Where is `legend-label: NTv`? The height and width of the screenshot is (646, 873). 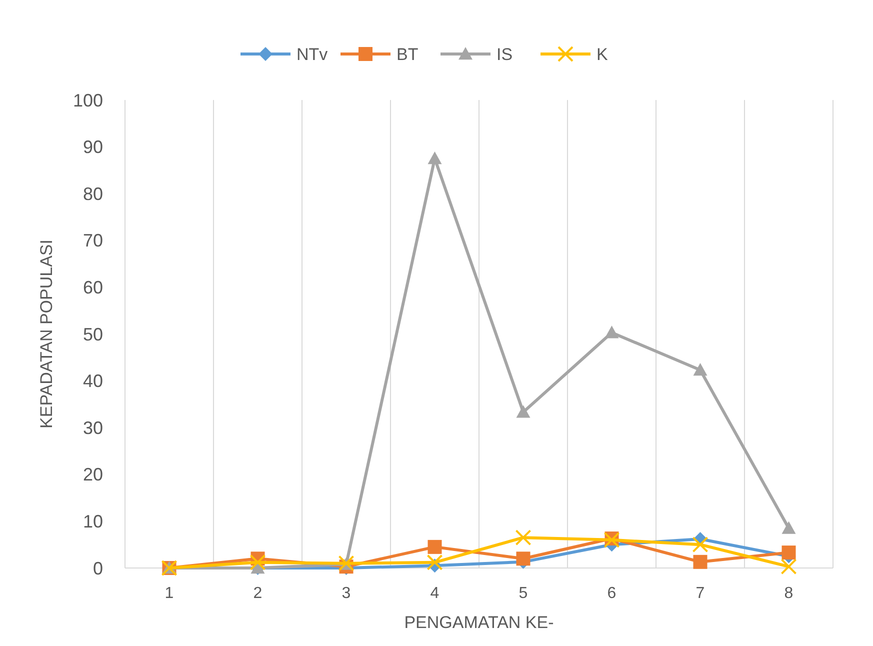 legend-label: NTv is located at coordinates (312, 54).